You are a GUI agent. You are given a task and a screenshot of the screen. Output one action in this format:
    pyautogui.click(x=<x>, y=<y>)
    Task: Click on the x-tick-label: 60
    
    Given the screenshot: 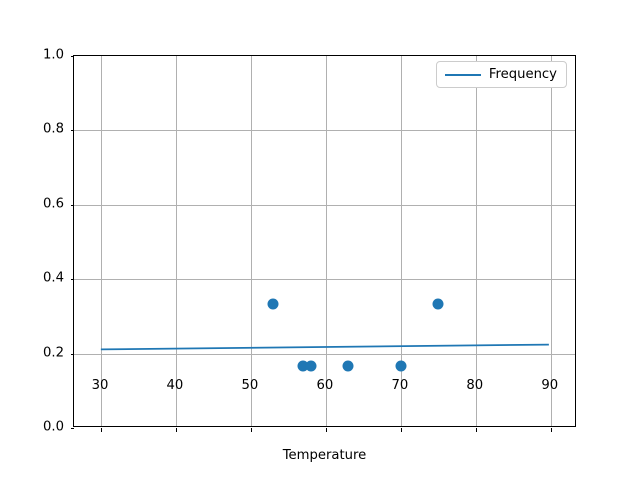 What is the action you would take?
    pyautogui.click(x=325, y=385)
    